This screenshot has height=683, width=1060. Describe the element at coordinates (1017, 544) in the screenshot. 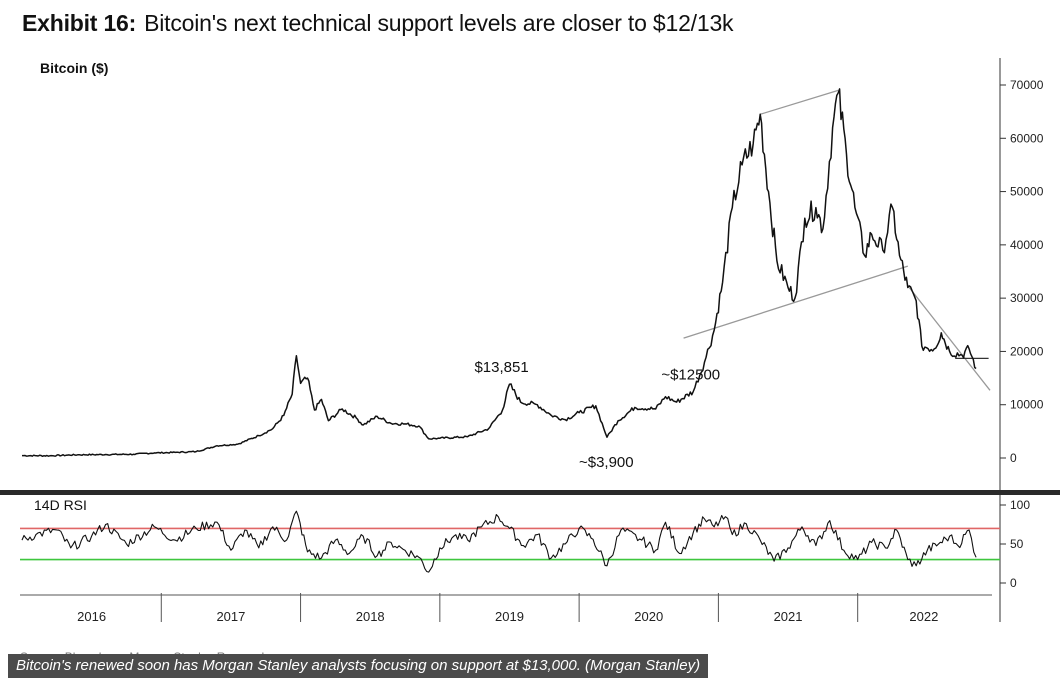

I see `rsi-tick-label-50: 50` at that location.